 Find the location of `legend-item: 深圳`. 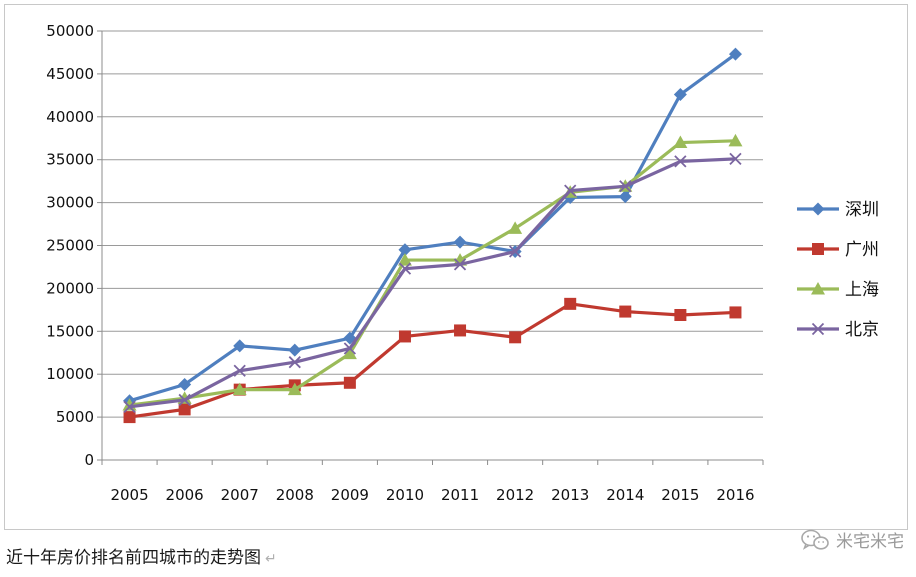

legend-item: 深圳 is located at coordinates (838, 210).